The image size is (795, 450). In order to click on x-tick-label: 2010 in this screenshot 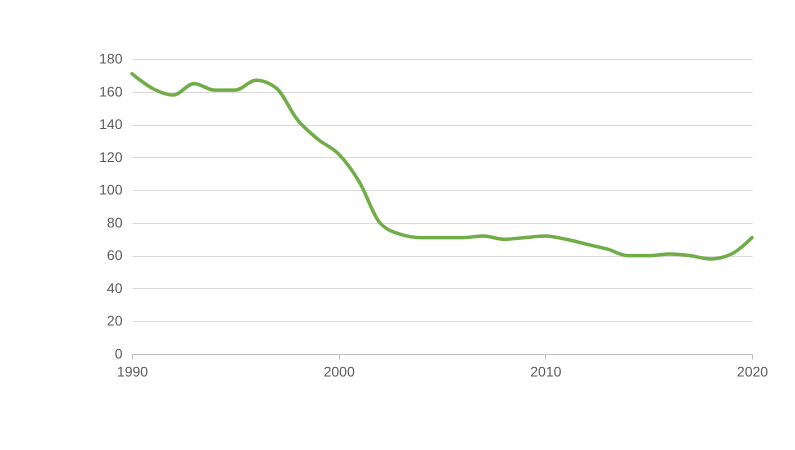, I will do `click(546, 372)`.